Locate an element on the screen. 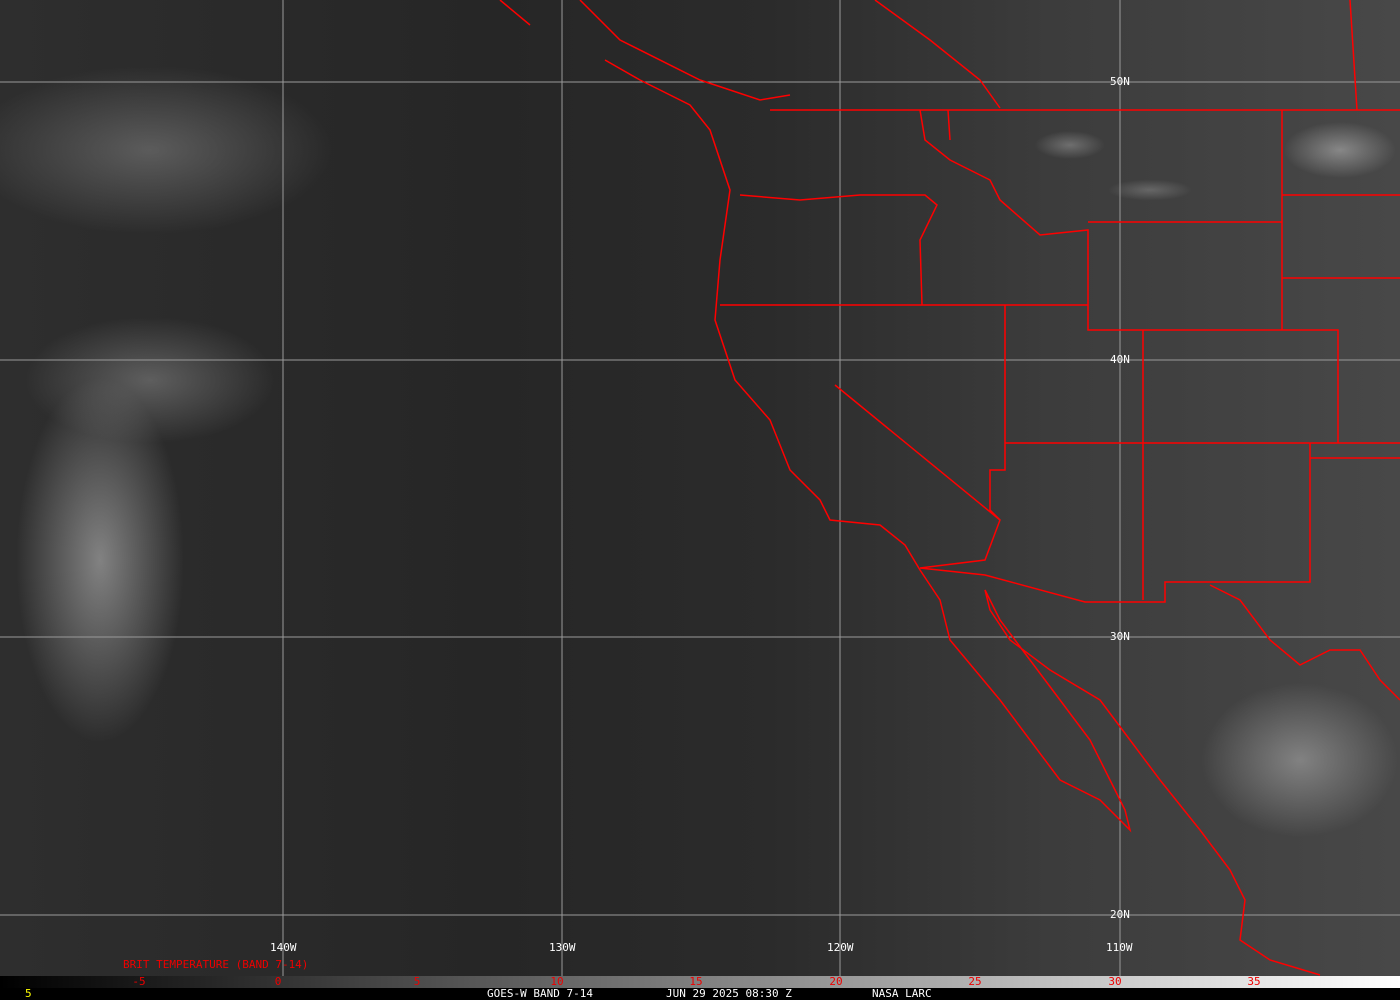  colorbar-tick: 35 is located at coordinates (1254, 981).